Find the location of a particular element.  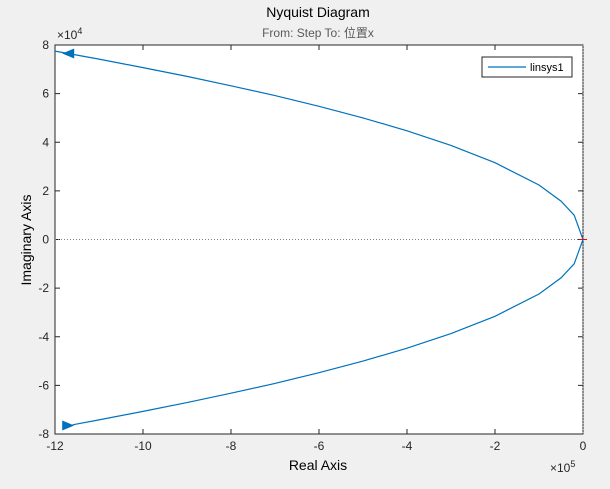

x-tick-label: 0 is located at coordinates (583, 446).